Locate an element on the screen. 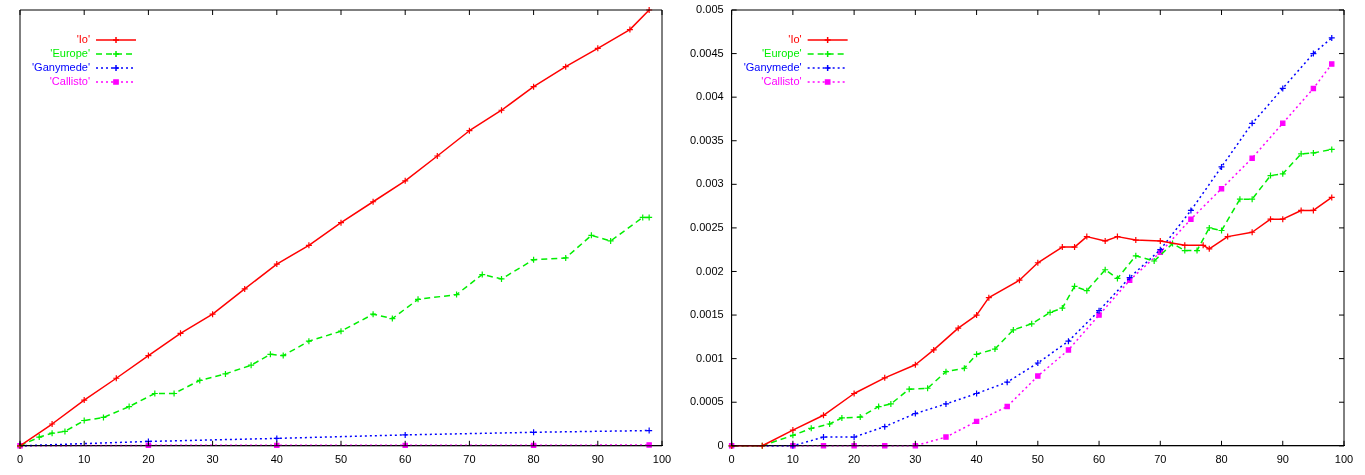 The image size is (1365, 475). x-tick-label: 60 is located at coordinates (405, 459).